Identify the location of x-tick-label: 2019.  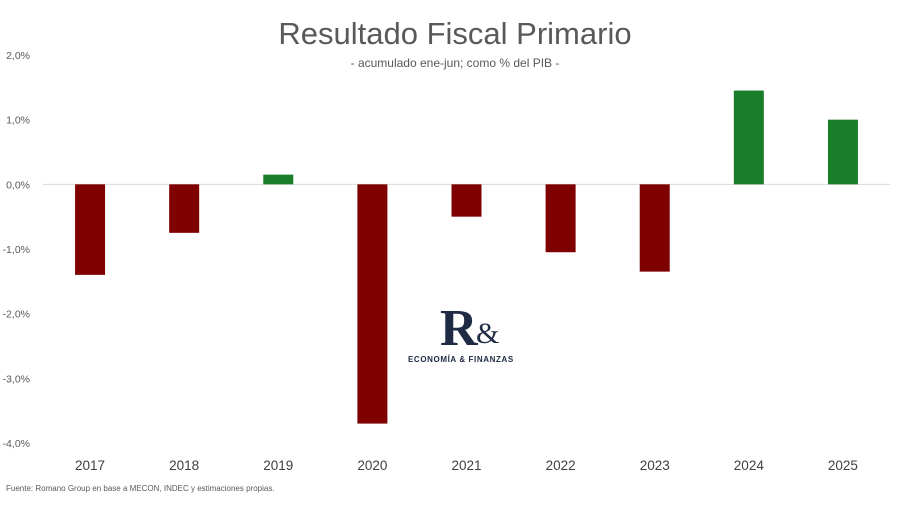
(278, 465).